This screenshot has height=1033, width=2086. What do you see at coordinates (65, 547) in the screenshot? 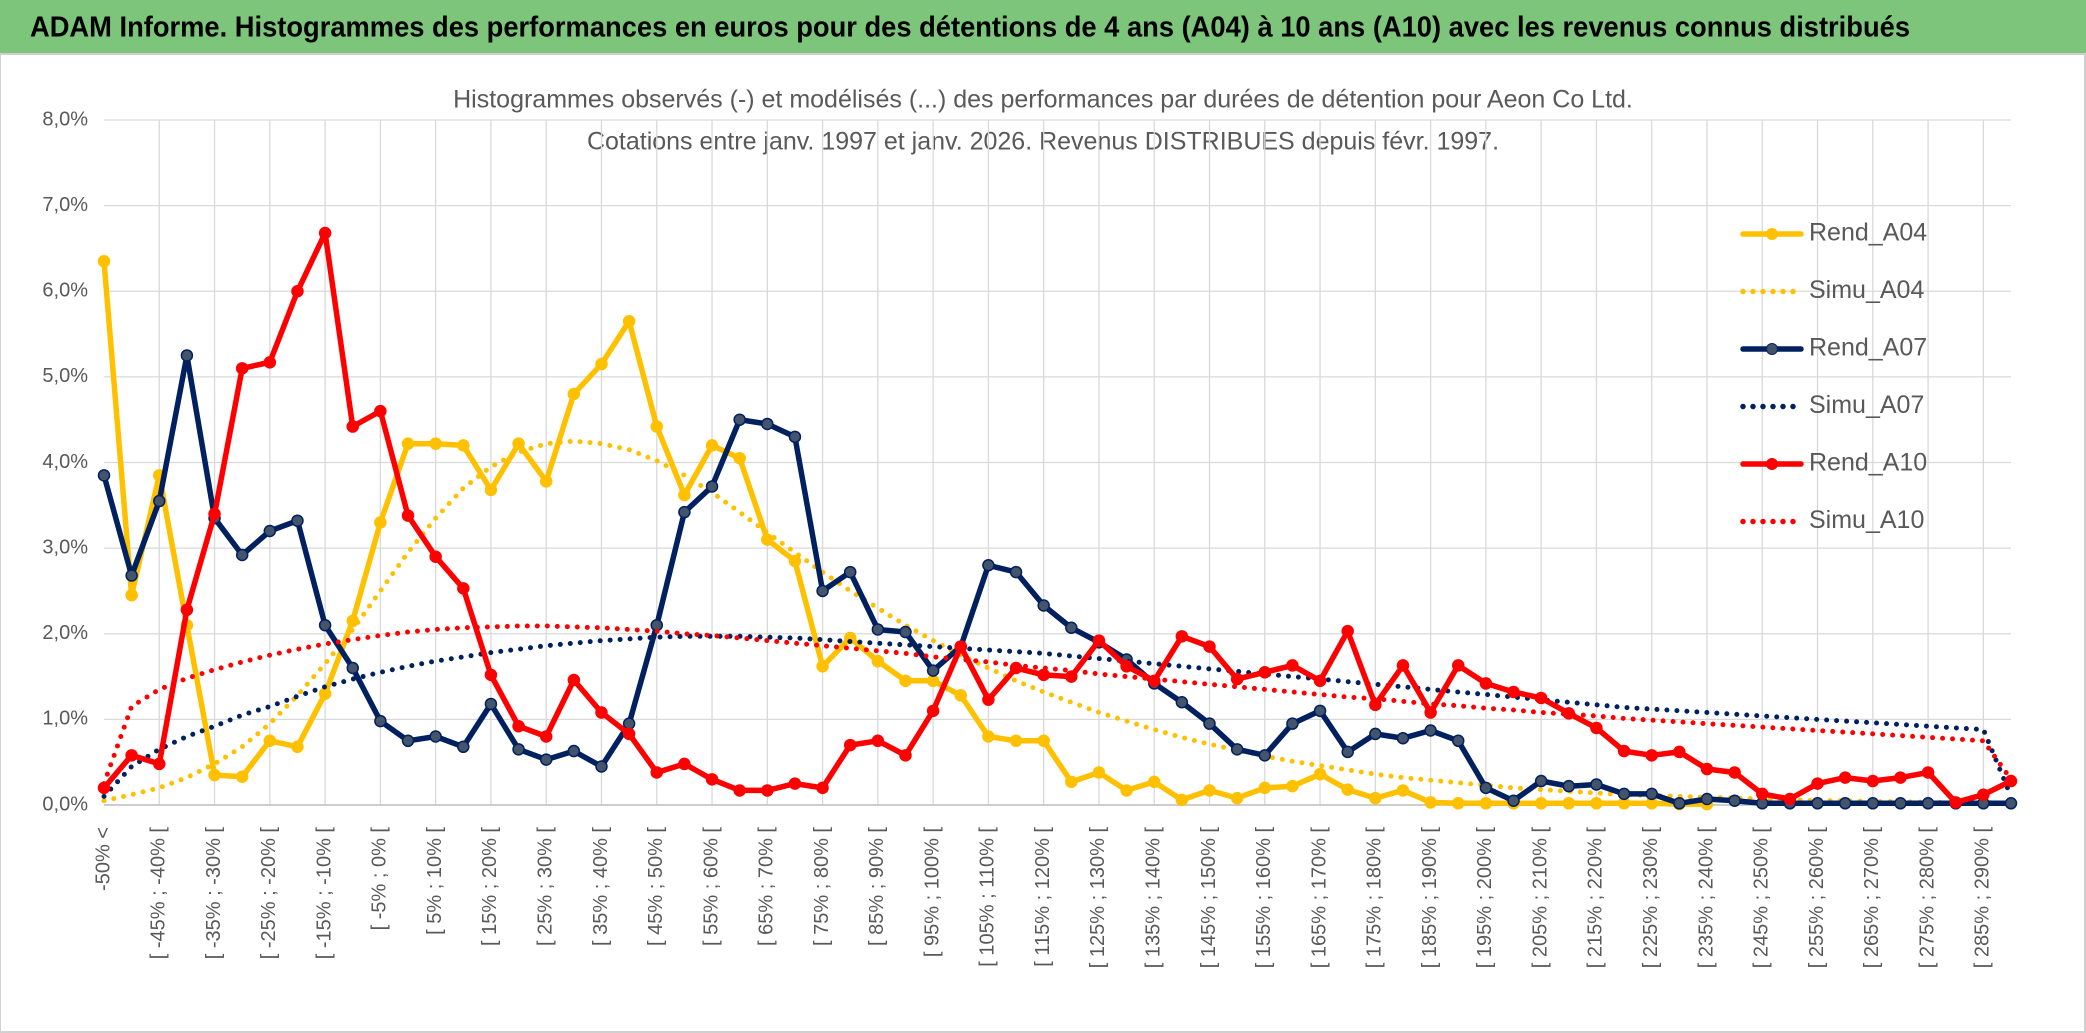
I see `y-tick-label: 3,0%` at bounding box center [65, 547].